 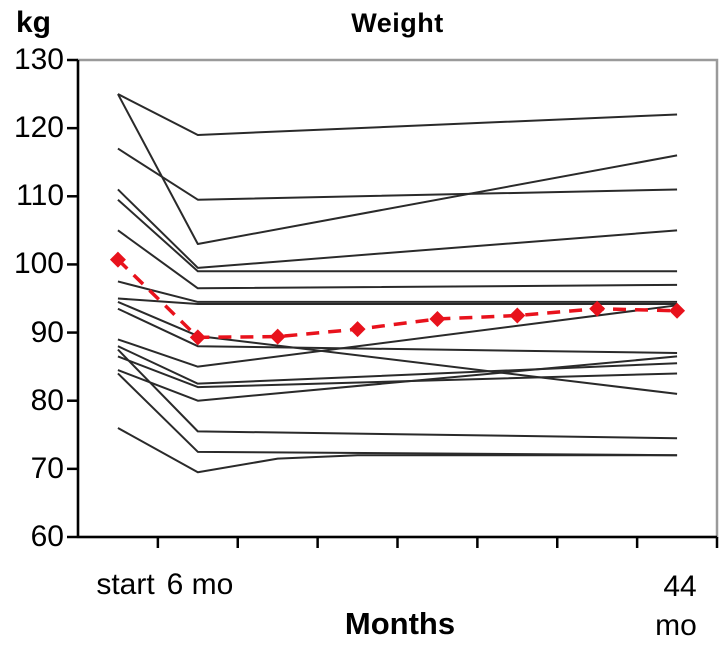 I want to click on chart-title: Weight, so click(x=397, y=23).